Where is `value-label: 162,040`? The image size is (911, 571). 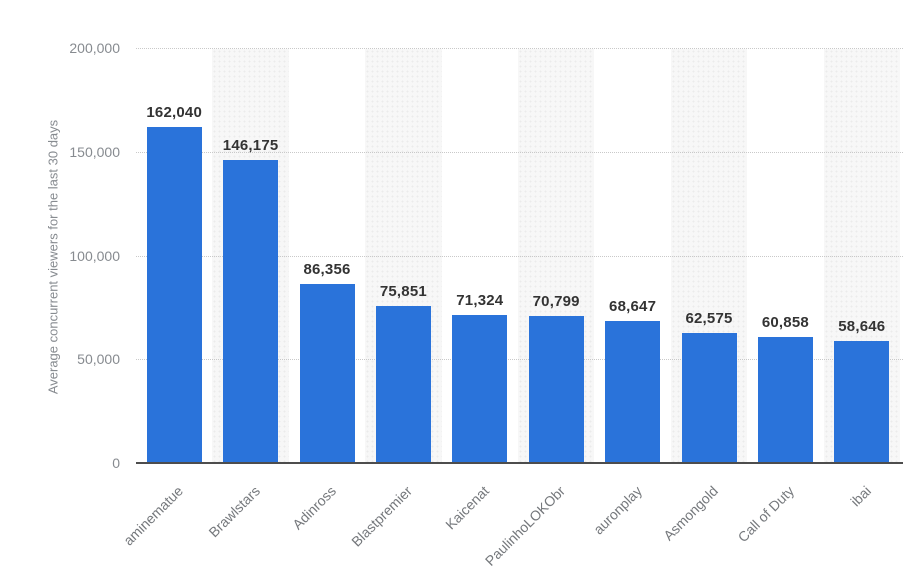 value-label: 162,040 is located at coordinates (174, 112).